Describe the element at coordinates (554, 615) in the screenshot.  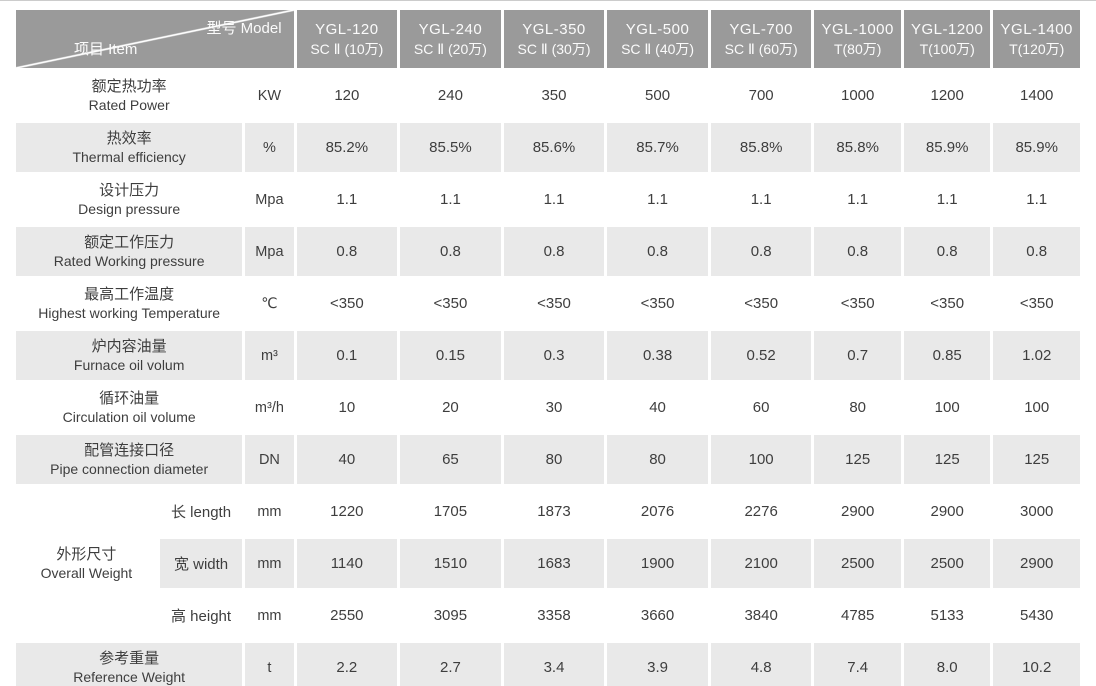
I see `value-cell: 3358` at that location.